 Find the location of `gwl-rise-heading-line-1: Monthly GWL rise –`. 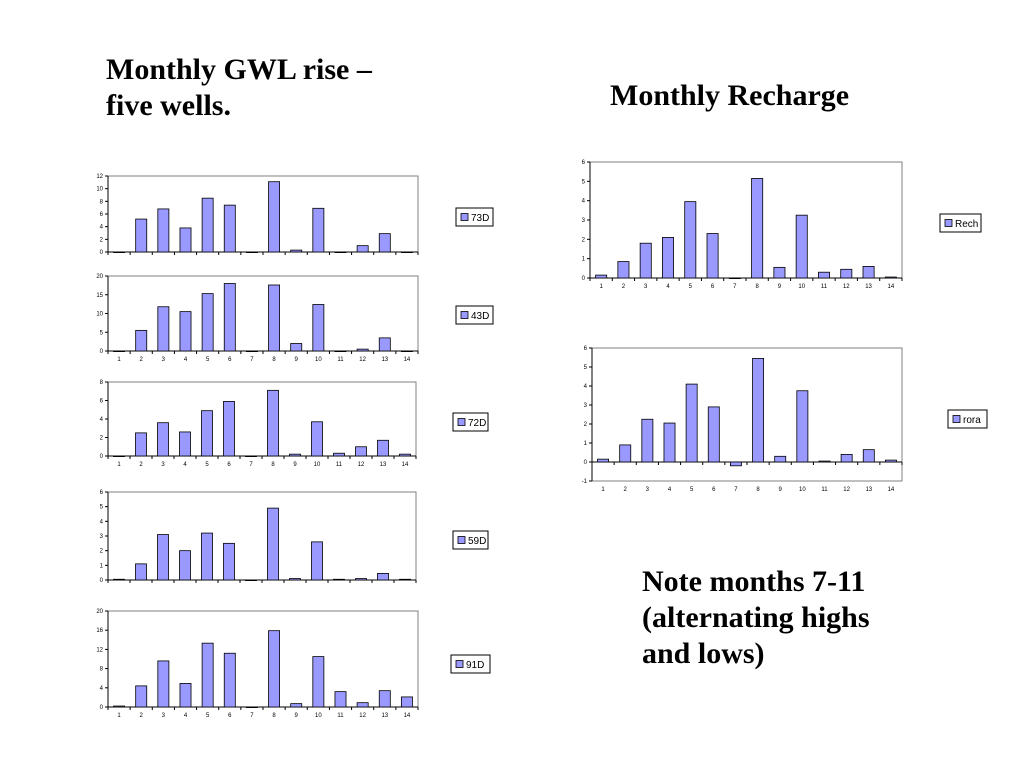

gwl-rise-heading-line-1: Monthly GWL rise – is located at coordinates (239, 69).